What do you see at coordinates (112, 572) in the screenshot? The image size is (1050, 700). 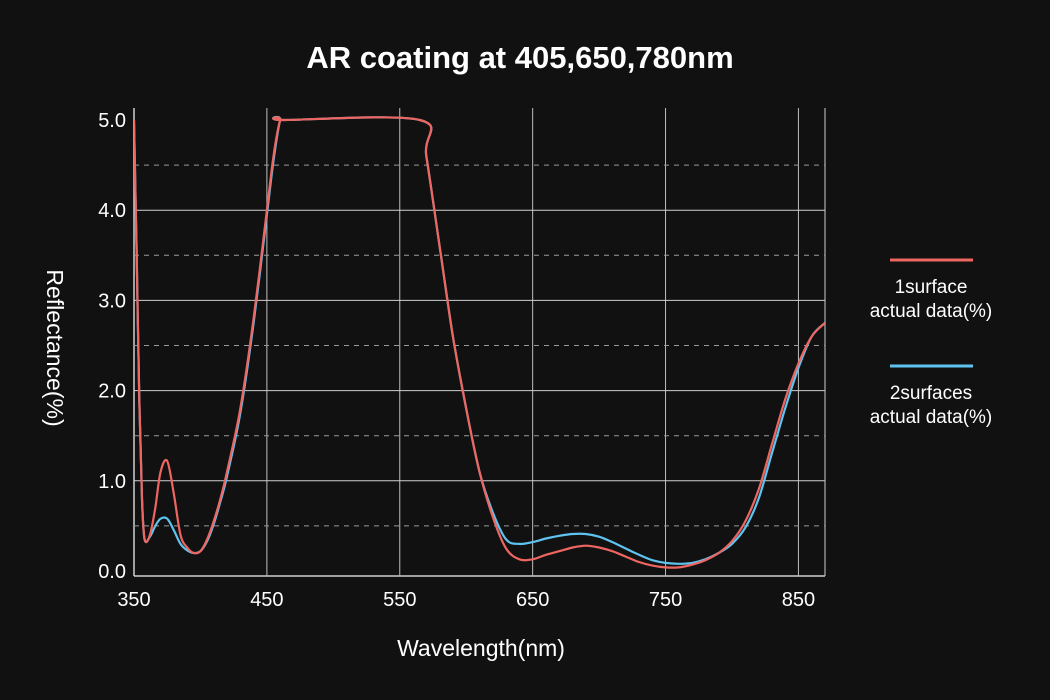 I see `y-tick-label: 0.0` at bounding box center [112, 572].